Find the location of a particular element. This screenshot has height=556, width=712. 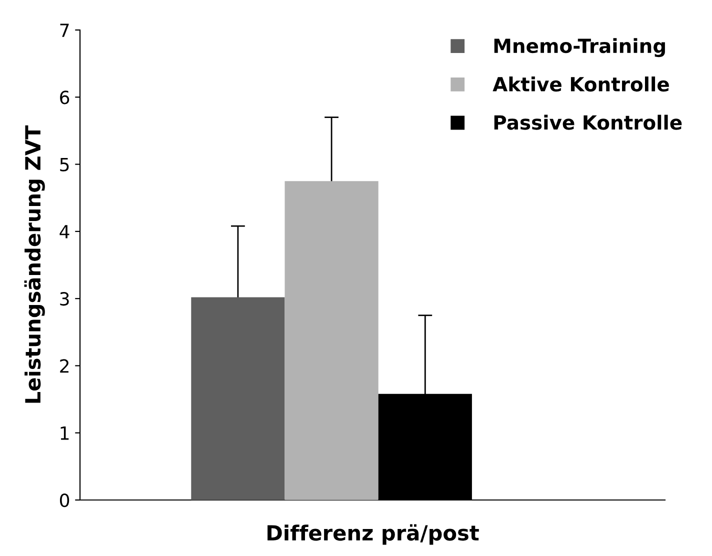

y-axis-title: Leistungsänderung ZVT is located at coordinates (34, 264).